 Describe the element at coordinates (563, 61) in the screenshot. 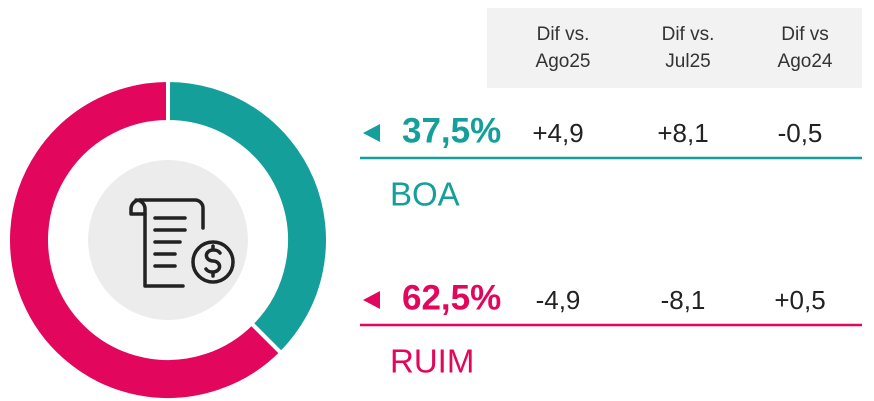

I see `column-header: Ago25` at that location.